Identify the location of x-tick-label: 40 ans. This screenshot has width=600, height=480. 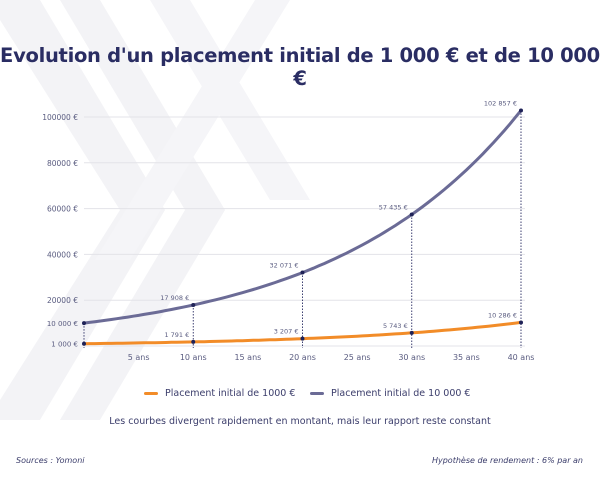
(521, 357).